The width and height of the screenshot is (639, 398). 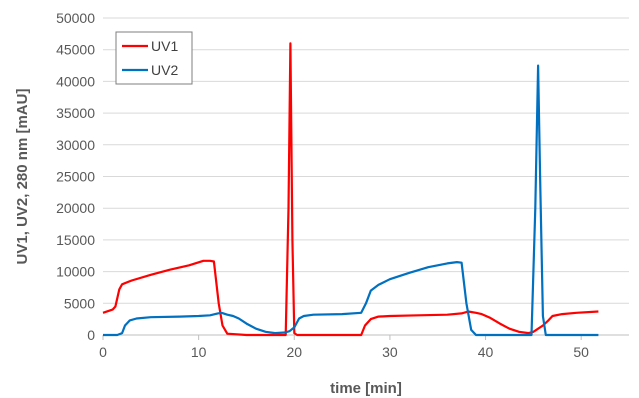 What do you see at coordinates (75, 113) in the screenshot?
I see `y-tick-label: 35000` at bounding box center [75, 113].